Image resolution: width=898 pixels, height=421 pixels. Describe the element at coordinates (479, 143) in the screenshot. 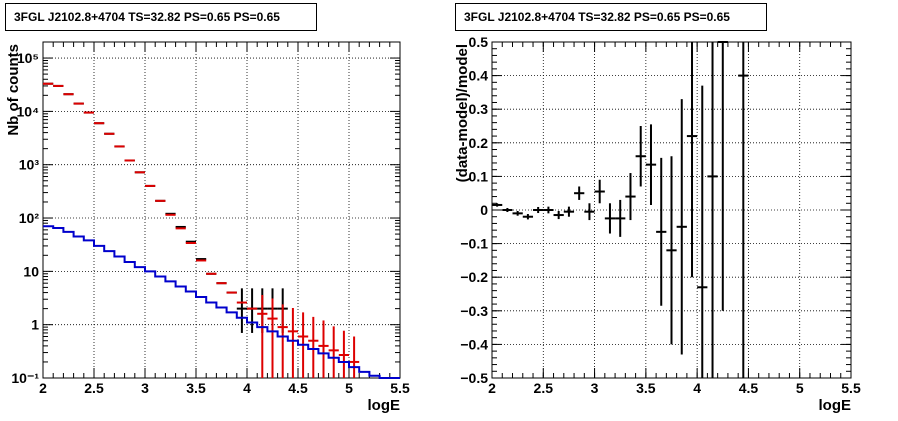

I see `y-tick-label: 0.2` at that location.